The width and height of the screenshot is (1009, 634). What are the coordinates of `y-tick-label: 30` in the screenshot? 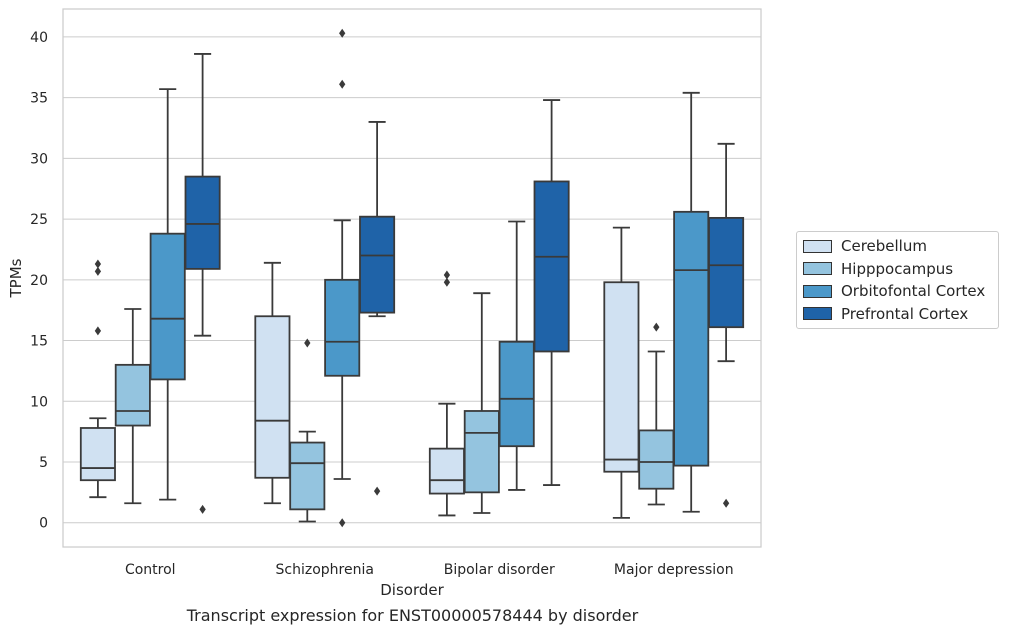 It's located at (39, 159).